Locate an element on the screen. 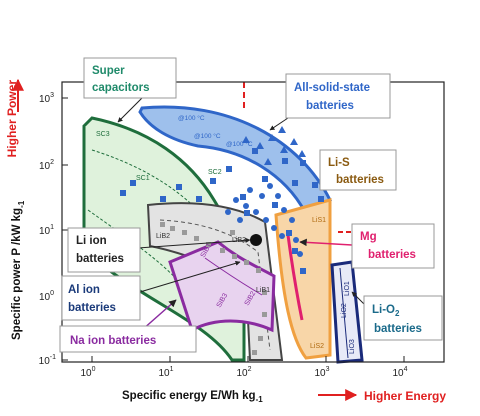 This screenshot has width=480, height=416. callout-al-ion: Al ion batteries is located at coordinates (101, 298).